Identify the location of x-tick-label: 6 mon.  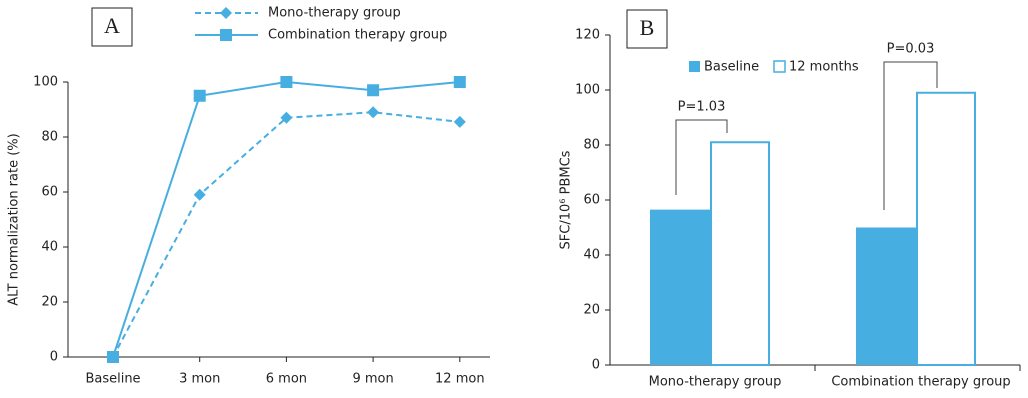
(286, 379).